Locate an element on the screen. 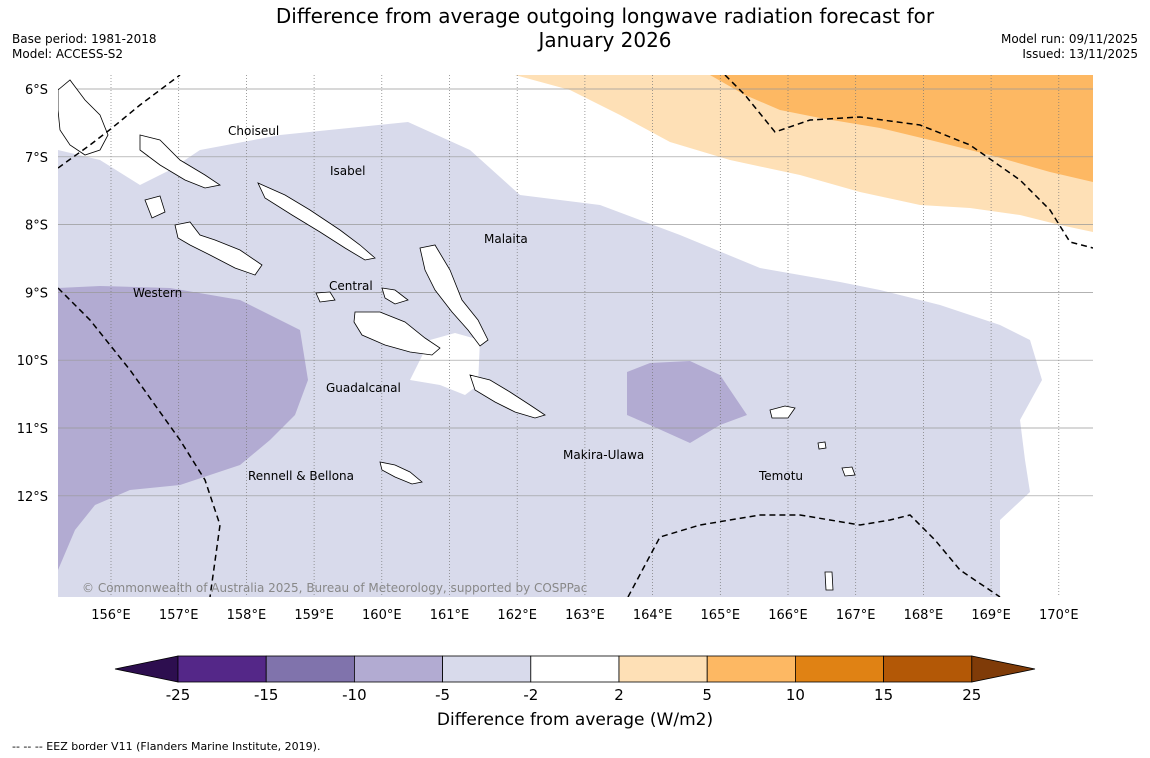  colorbar-tick-label: 25 is located at coordinates (971, 695).